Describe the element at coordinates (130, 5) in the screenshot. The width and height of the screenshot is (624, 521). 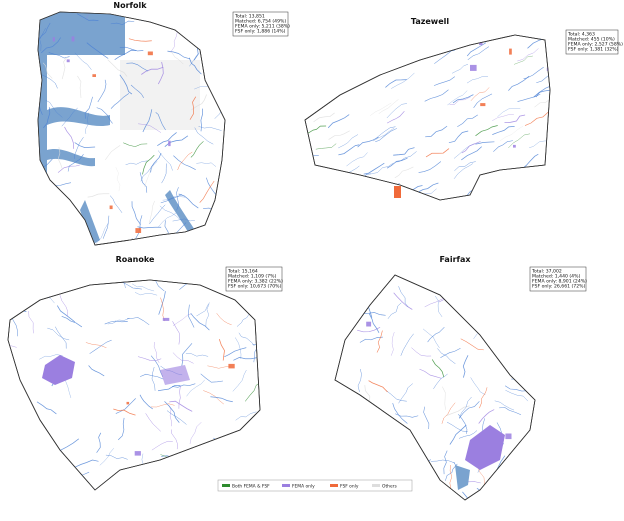
I see `panel-title: Norfolk` at that location.